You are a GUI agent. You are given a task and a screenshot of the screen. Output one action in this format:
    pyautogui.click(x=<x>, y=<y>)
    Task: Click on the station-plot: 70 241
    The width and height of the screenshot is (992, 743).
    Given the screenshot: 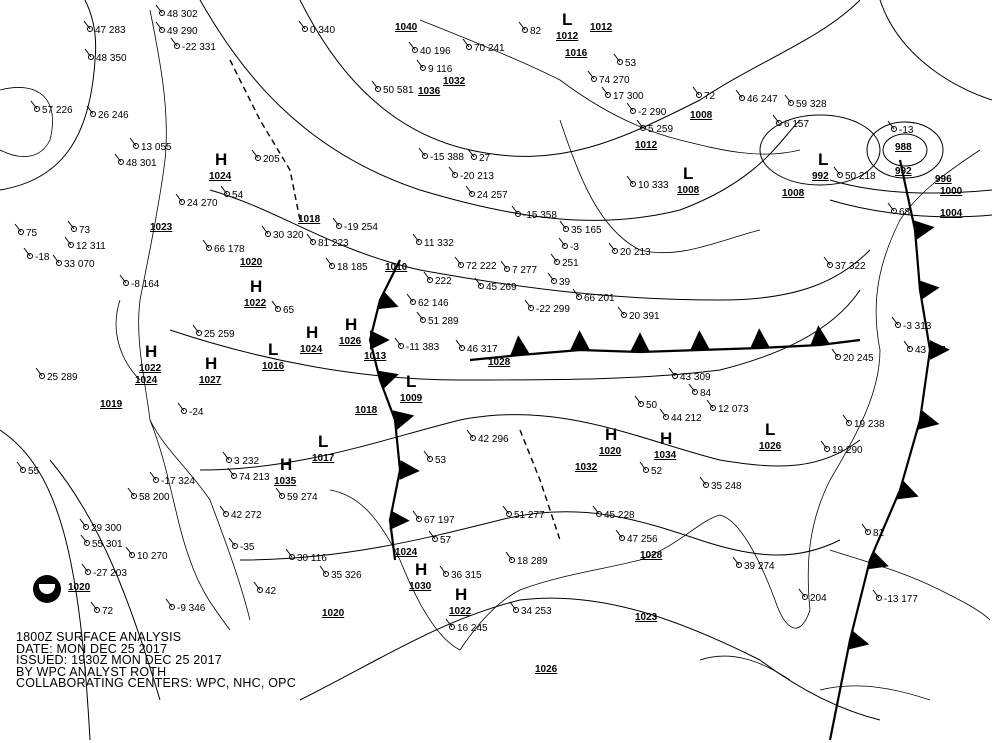 What is the action you would take?
    pyautogui.click(x=483, y=46)
    